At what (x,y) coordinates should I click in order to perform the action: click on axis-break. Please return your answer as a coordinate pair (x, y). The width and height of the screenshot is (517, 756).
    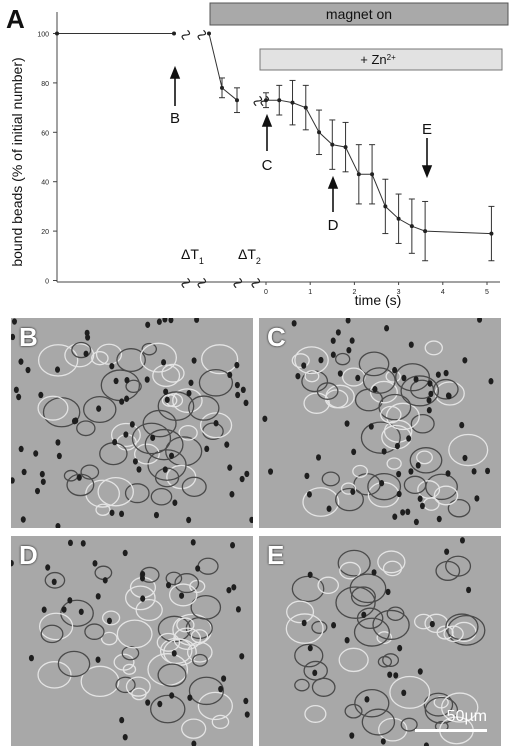
    Looking at the image, I should click on (186, 283).